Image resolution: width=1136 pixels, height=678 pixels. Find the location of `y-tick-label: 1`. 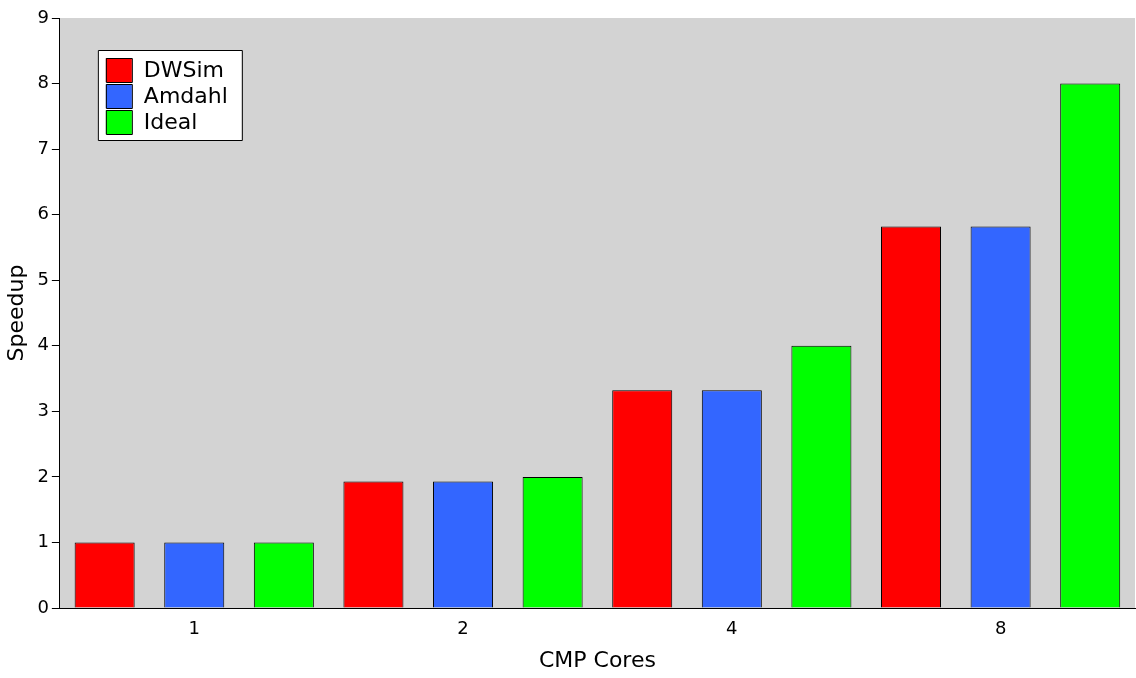

y-tick-label: 1 is located at coordinates (43, 541).